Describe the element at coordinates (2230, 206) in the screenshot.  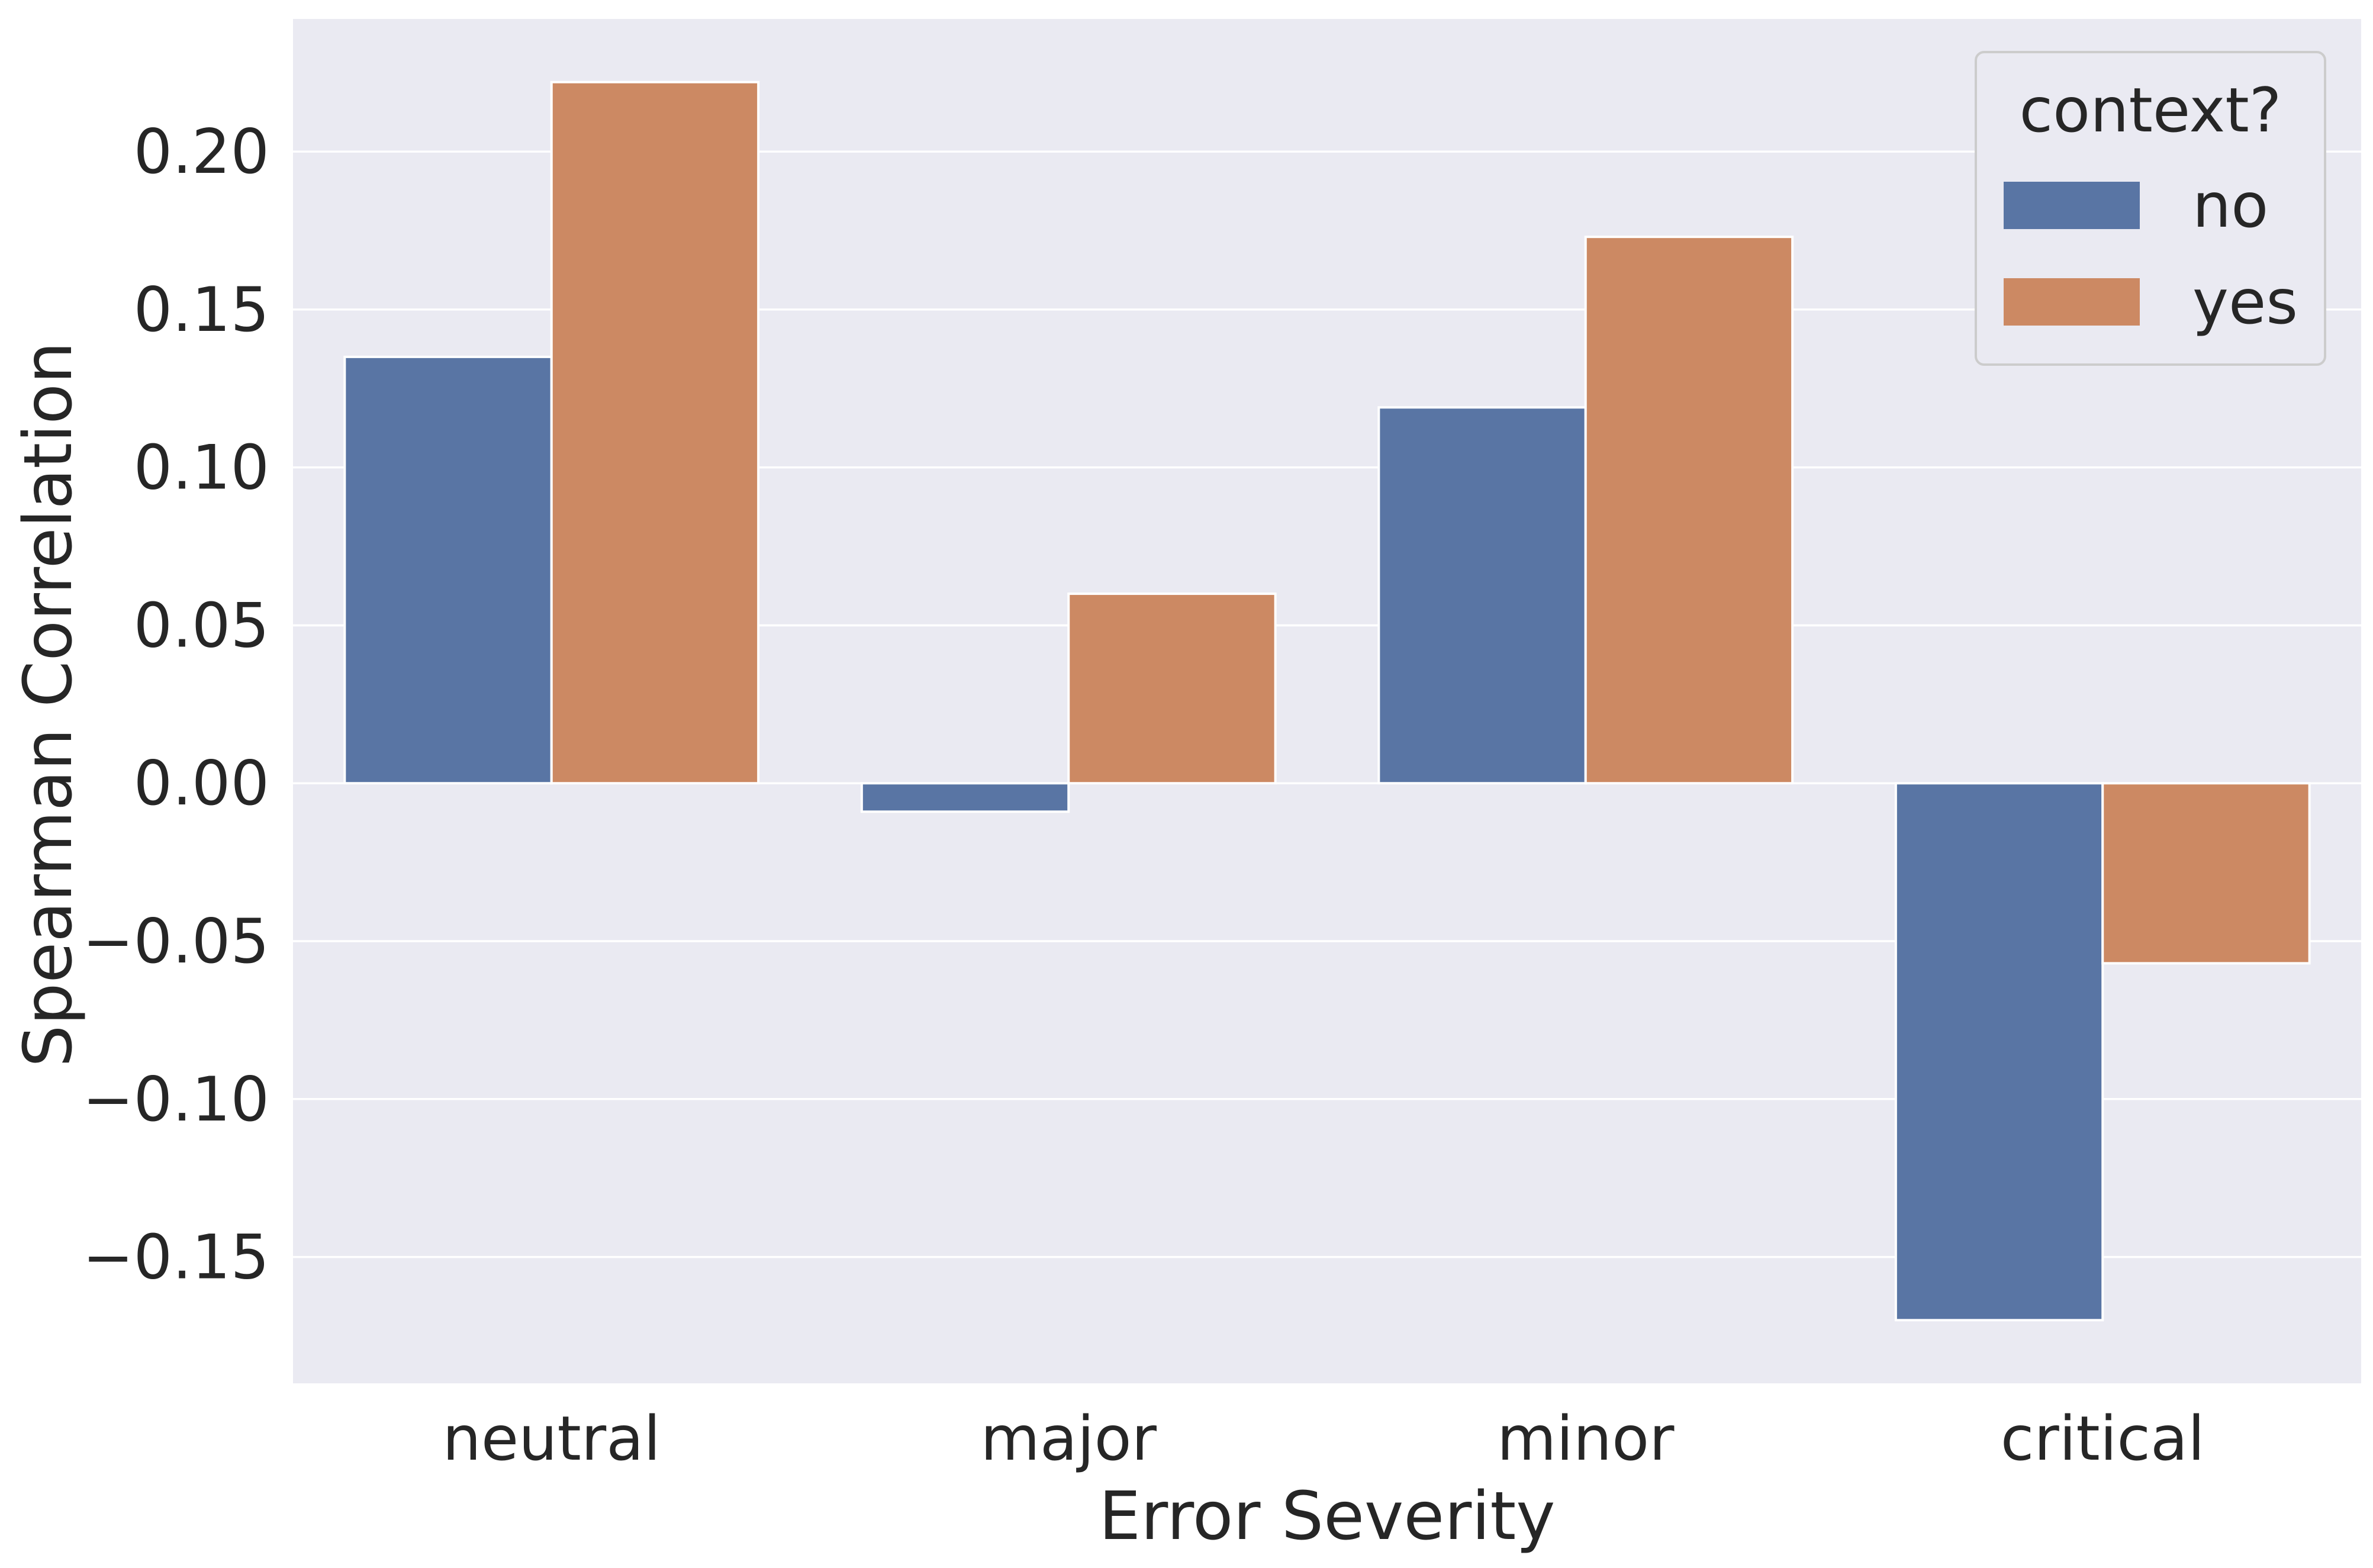
I see `legend-label-no: no` at that location.